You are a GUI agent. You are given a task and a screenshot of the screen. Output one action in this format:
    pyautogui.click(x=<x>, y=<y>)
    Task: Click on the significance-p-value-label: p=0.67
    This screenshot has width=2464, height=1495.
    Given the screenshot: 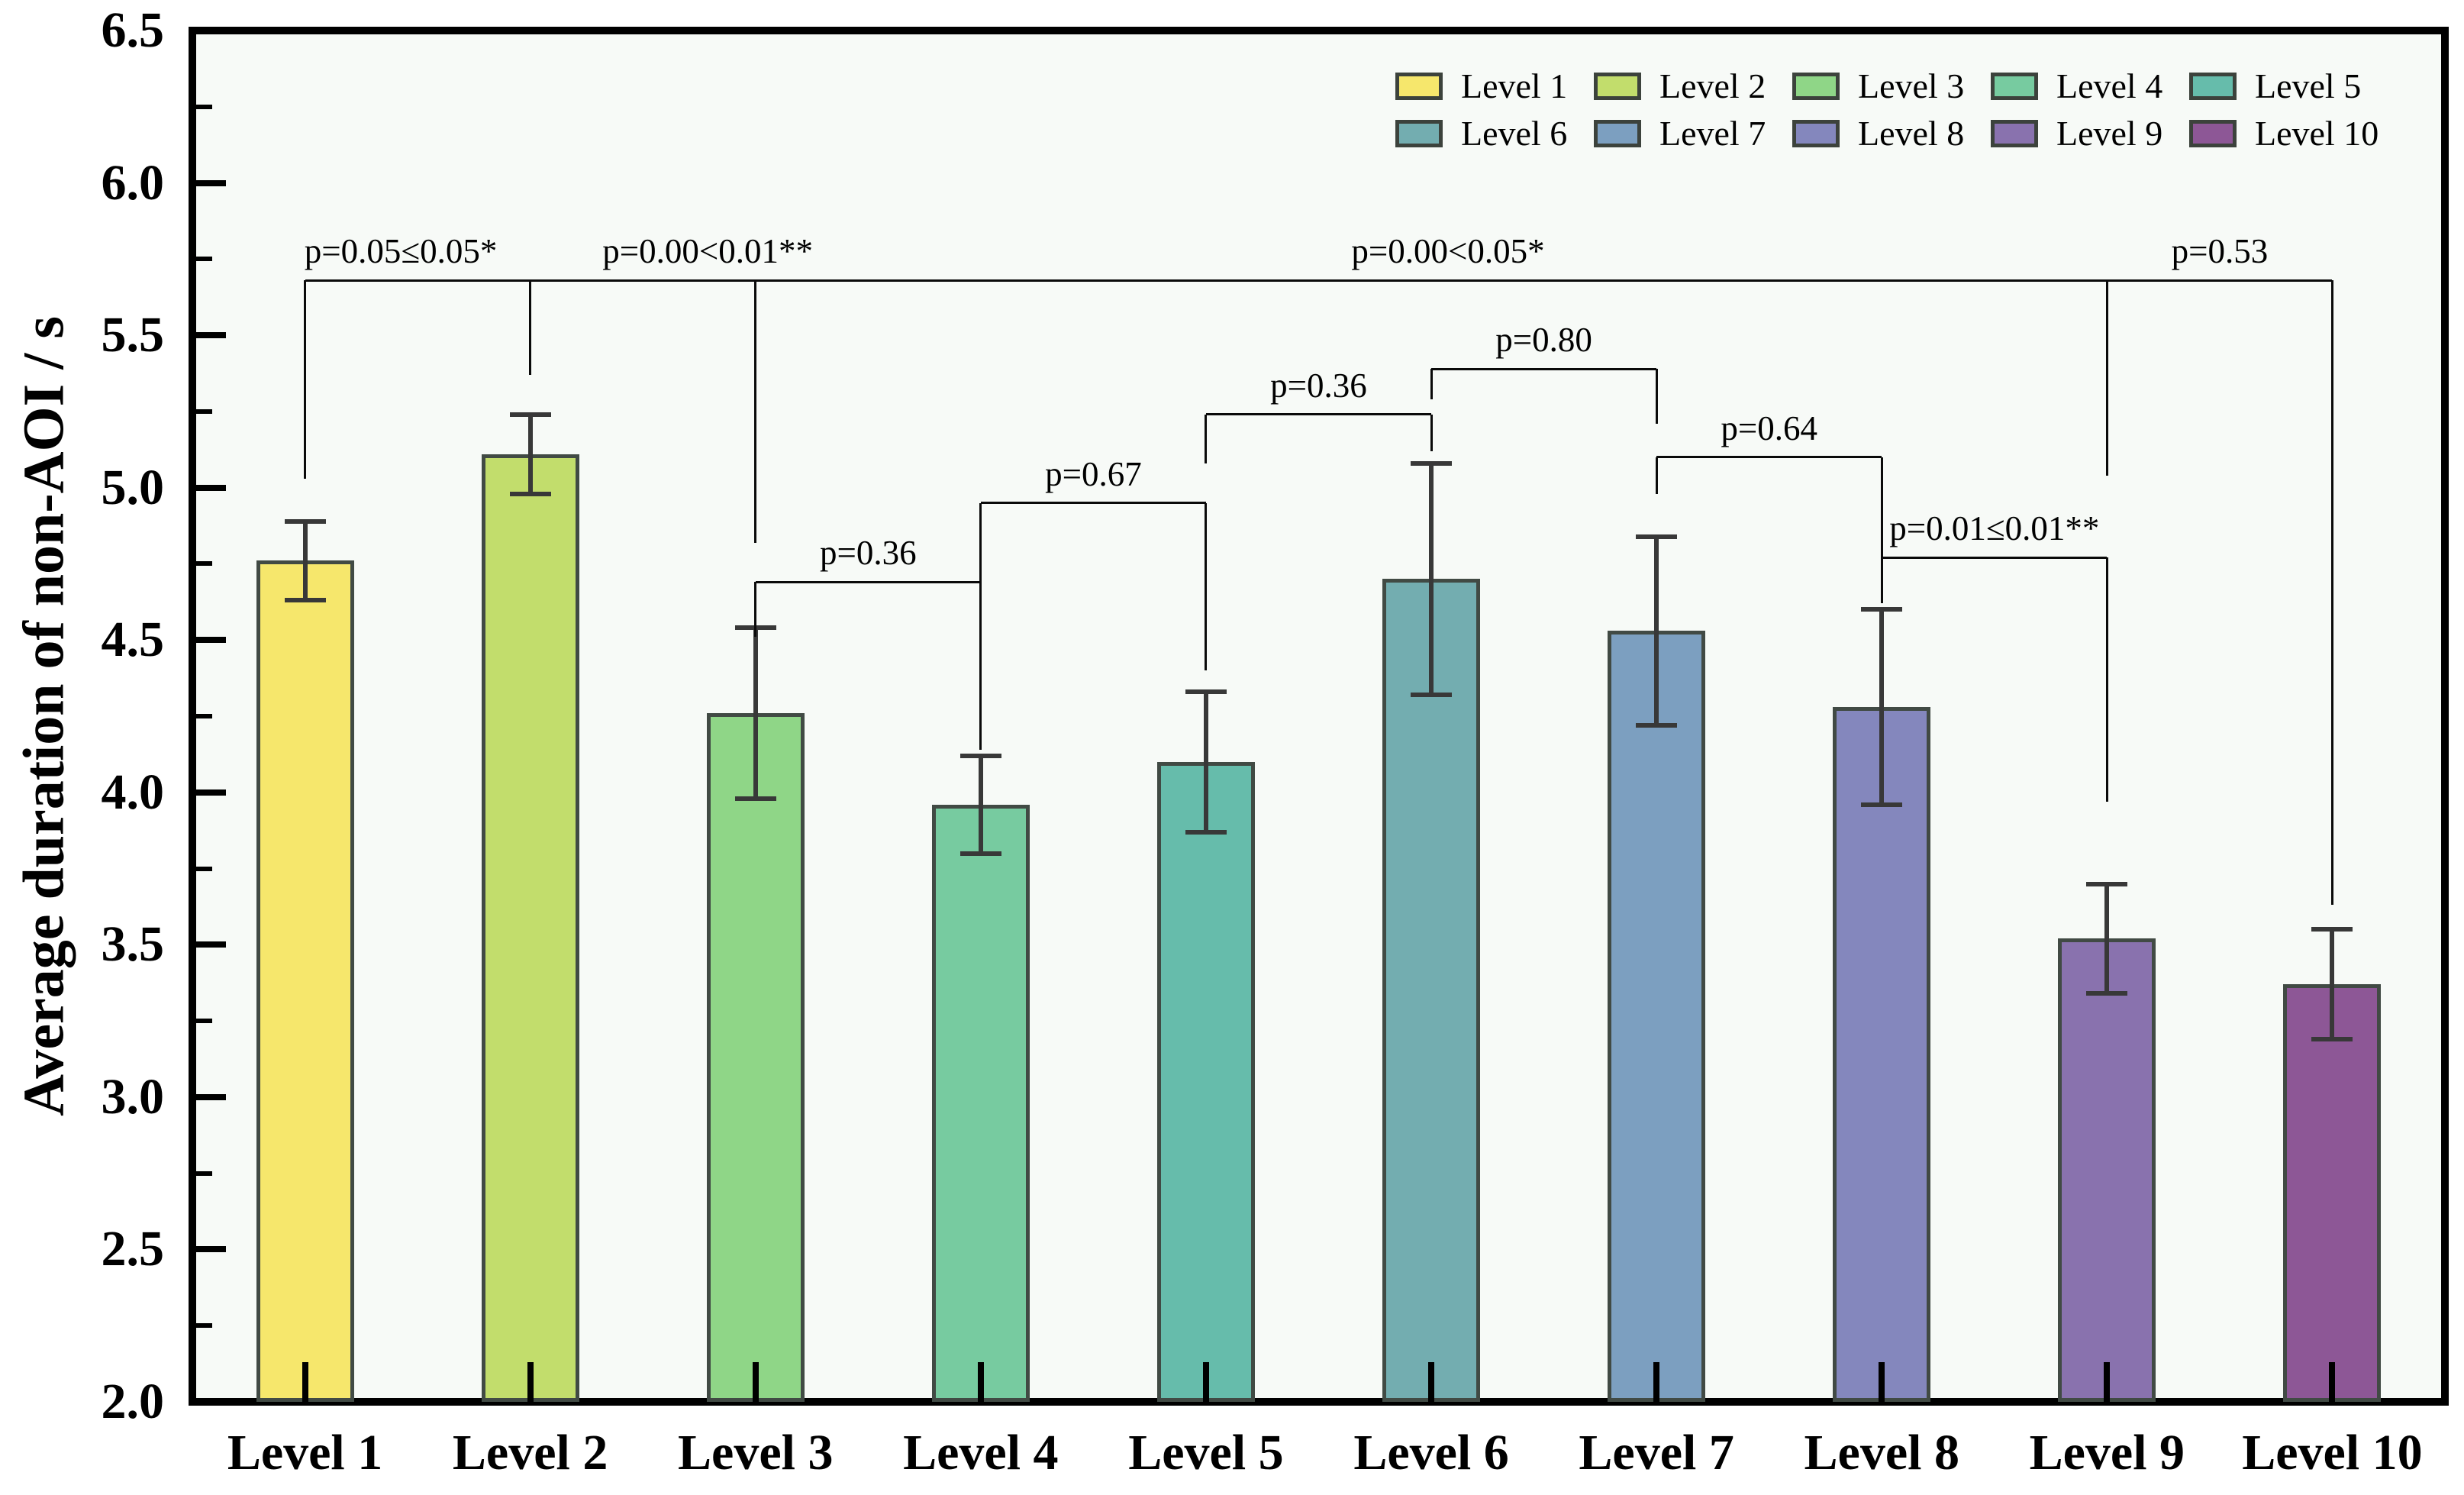 What is the action you would take?
    pyautogui.click(x=1094, y=473)
    